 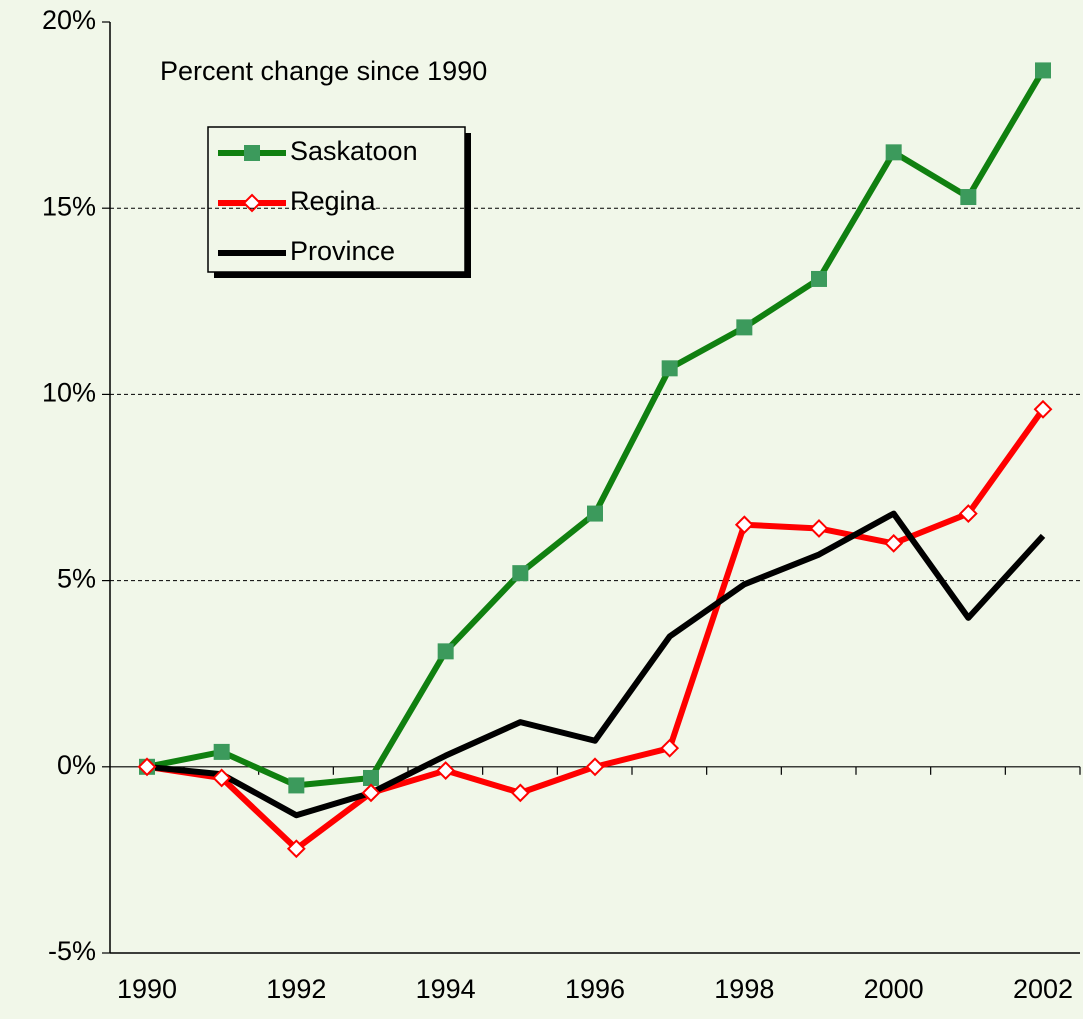 What do you see at coordinates (69, 206) in the screenshot?
I see `y-tick-label: 15%` at bounding box center [69, 206].